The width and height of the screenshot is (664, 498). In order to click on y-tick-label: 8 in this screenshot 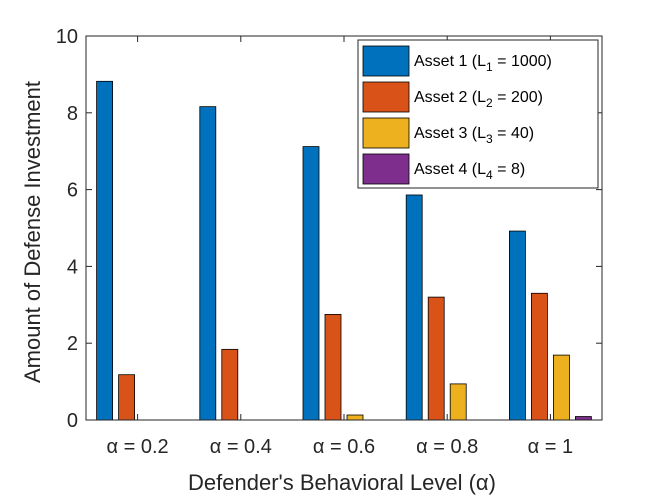, I will do `click(72, 114)`.